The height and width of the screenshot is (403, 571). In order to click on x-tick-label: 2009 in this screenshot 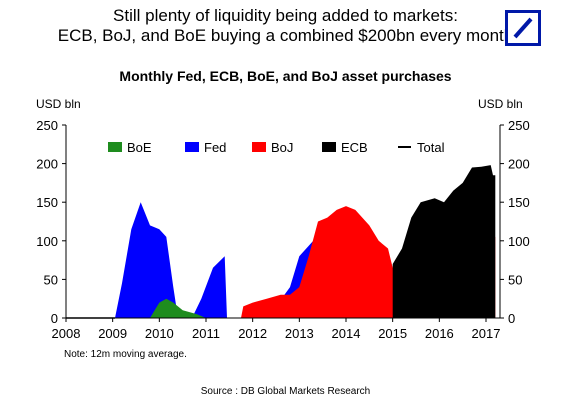, I will do `click(112, 333)`.